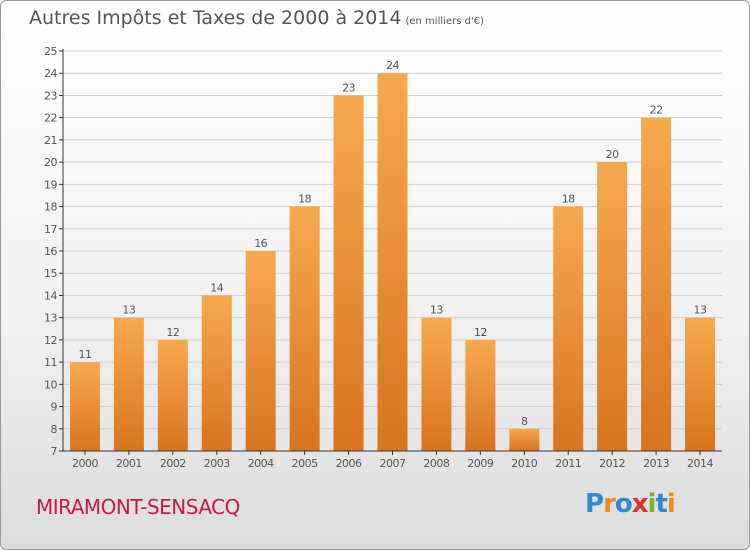 This screenshot has width=750, height=550. Describe the element at coordinates (700, 463) in the screenshot. I see `x-tick-label: 2014` at that location.